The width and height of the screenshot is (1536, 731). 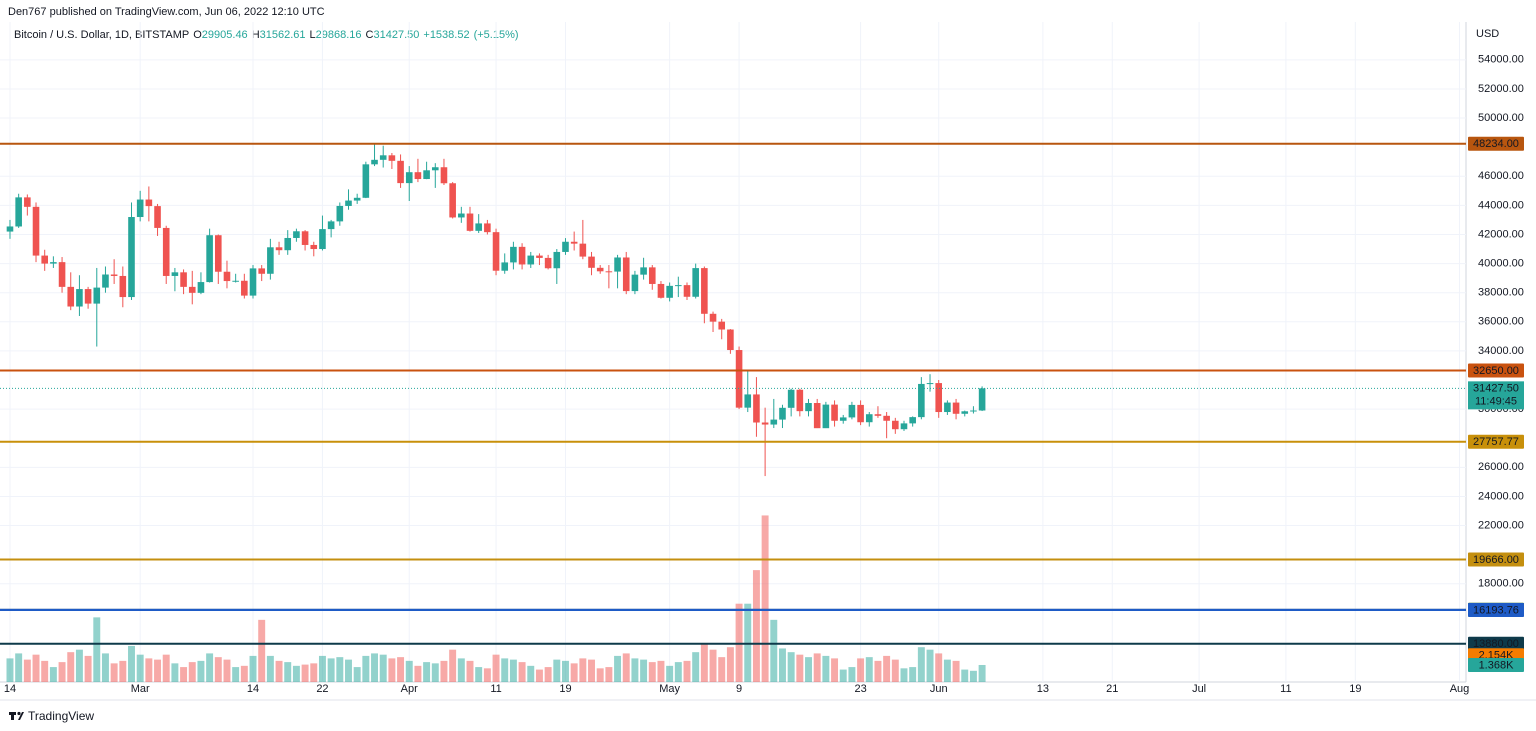 I want to click on volume-label: 1.368K, so click(x=1497, y=665).